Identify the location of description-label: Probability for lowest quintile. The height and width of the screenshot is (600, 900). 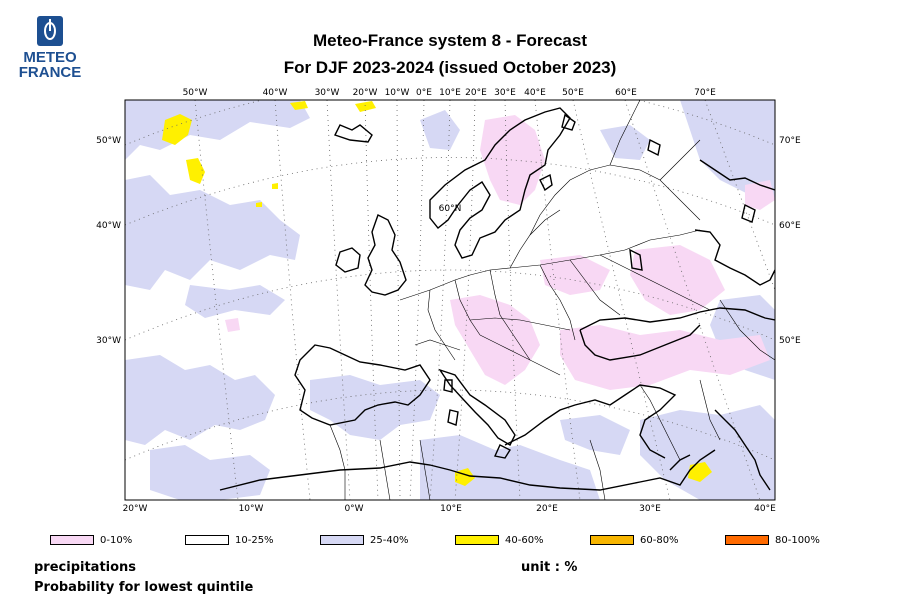
(144, 587).